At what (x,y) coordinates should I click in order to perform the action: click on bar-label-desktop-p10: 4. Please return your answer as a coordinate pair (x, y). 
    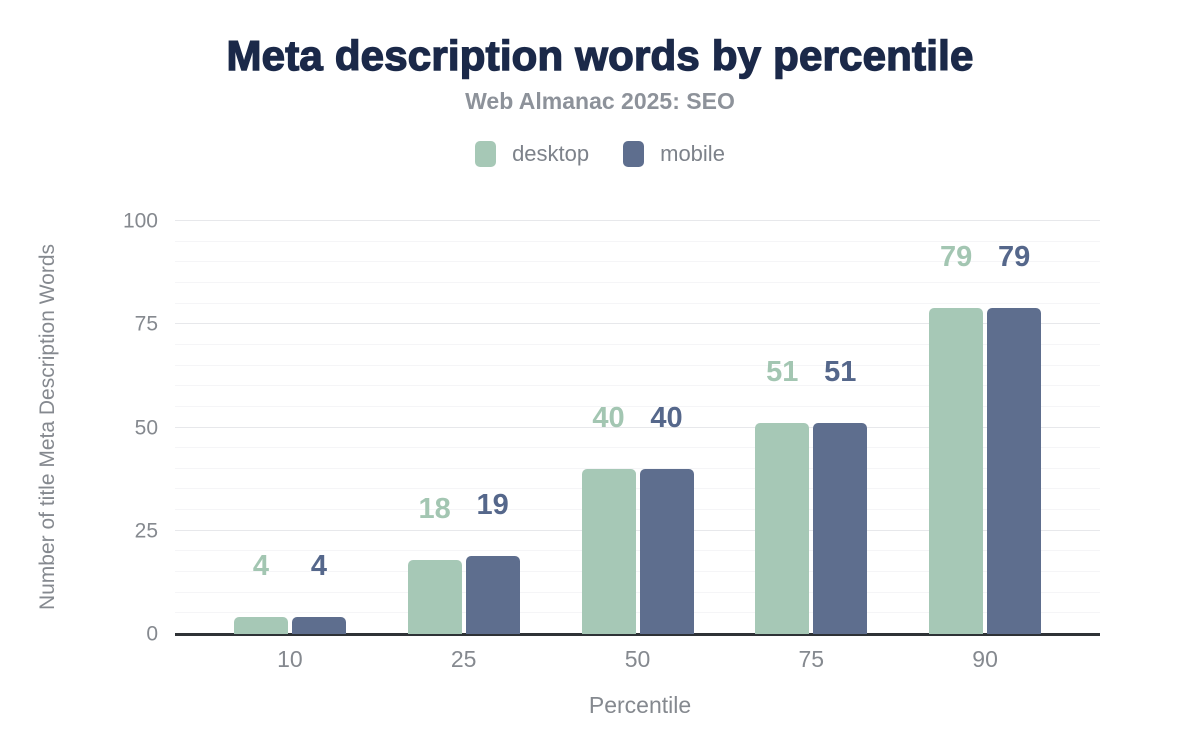
    Looking at the image, I should click on (260, 566).